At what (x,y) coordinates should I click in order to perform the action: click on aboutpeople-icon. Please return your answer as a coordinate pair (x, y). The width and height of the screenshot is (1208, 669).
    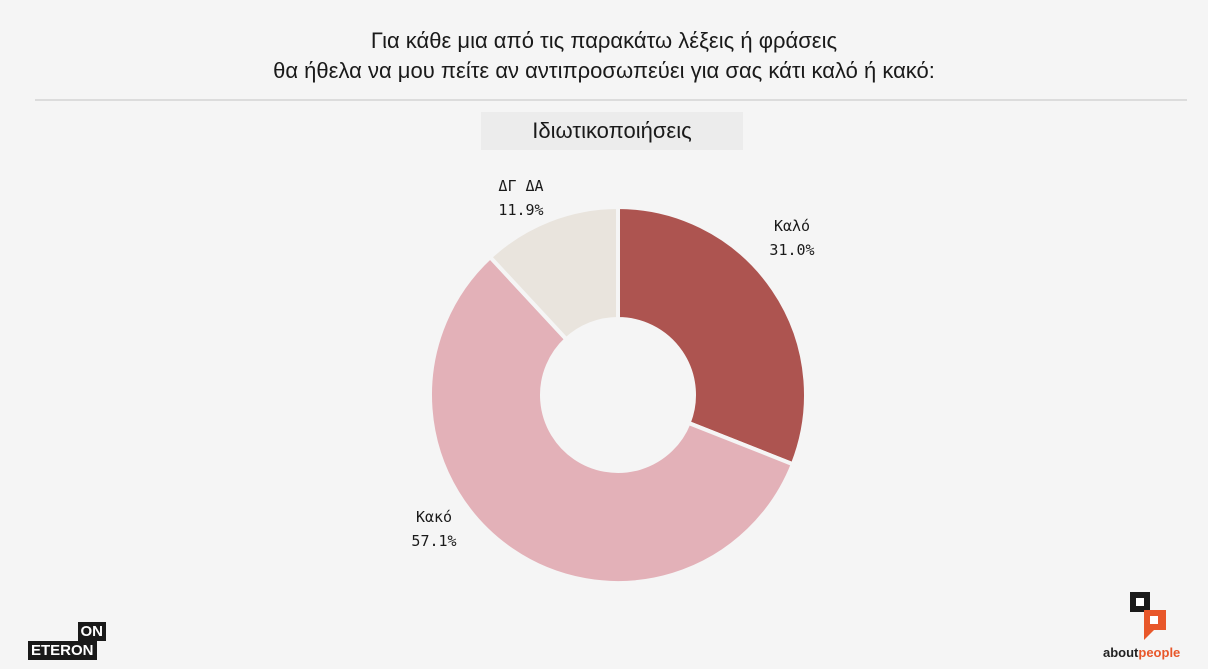
    Looking at the image, I should click on (1148, 616).